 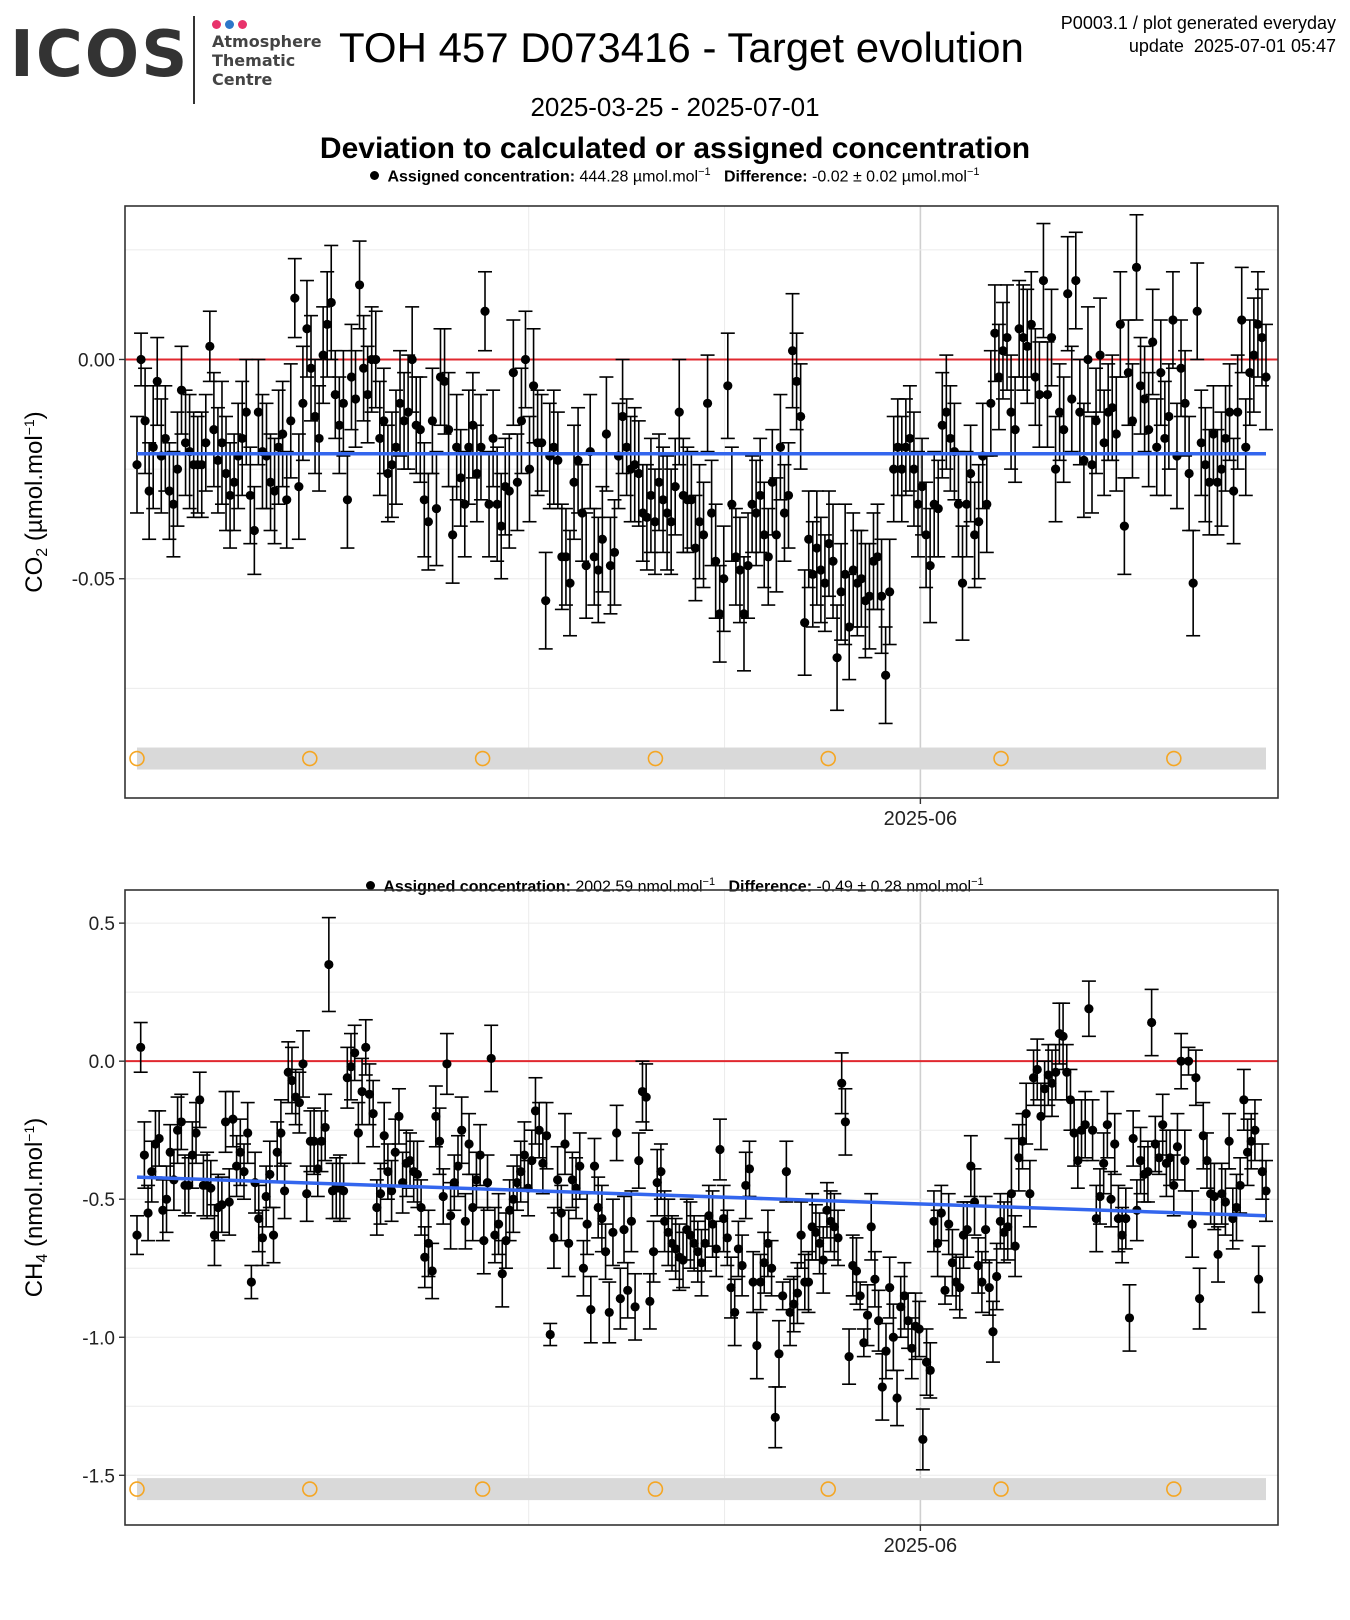 What do you see at coordinates (1232, 46) in the screenshot?
I see `update-line: update 2025-07-01 05:47` at bounding box center [1232, 46].